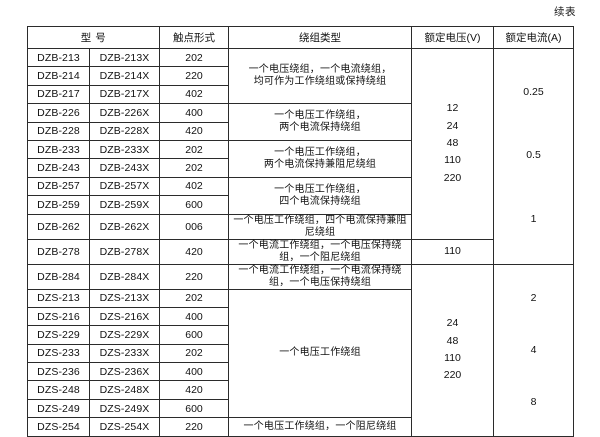 This screenshot has width=600, height=437. I want to click on cell-model-primary: DZB-213, so click(58, 57).